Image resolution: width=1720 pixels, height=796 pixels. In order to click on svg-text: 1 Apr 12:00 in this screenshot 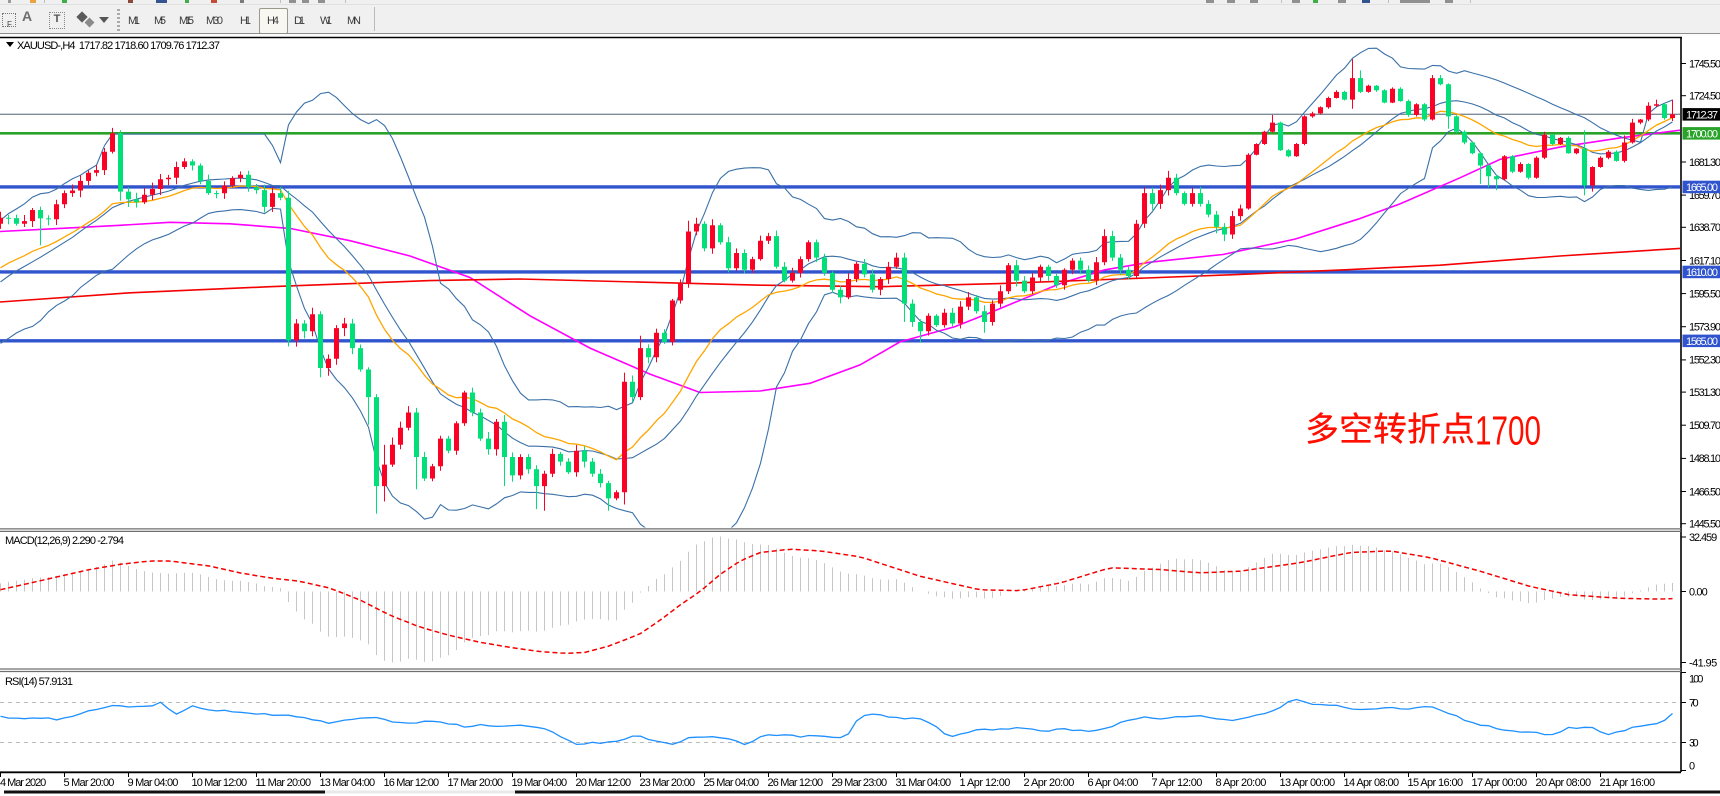, I will do `click(985, 783)`.